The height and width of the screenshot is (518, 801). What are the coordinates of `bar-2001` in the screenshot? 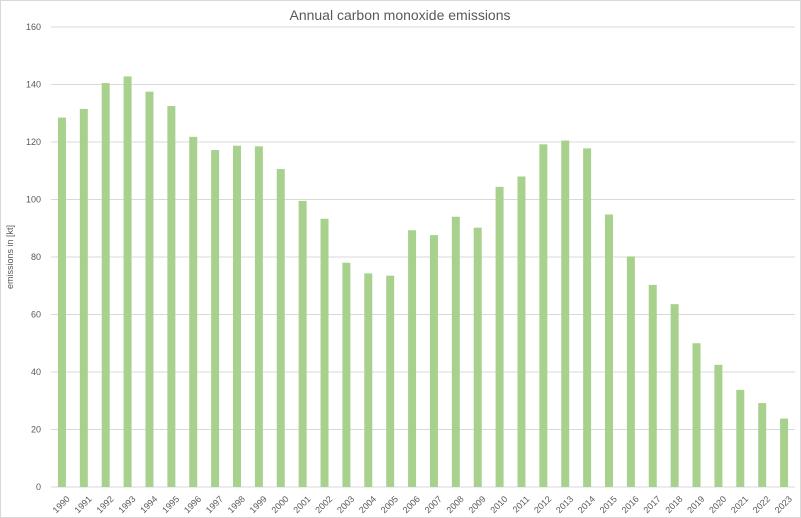 It's located at (302, 343).